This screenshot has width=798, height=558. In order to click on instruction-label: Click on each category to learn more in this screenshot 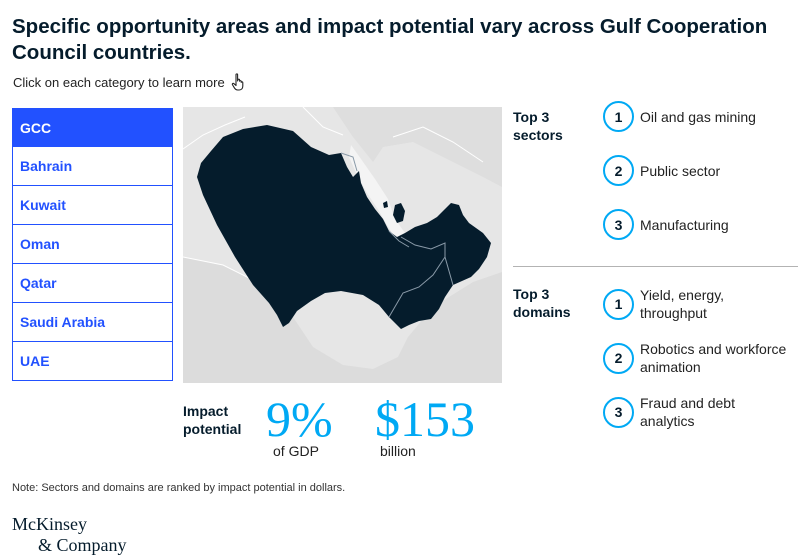, I will do `click(119, 82)`.